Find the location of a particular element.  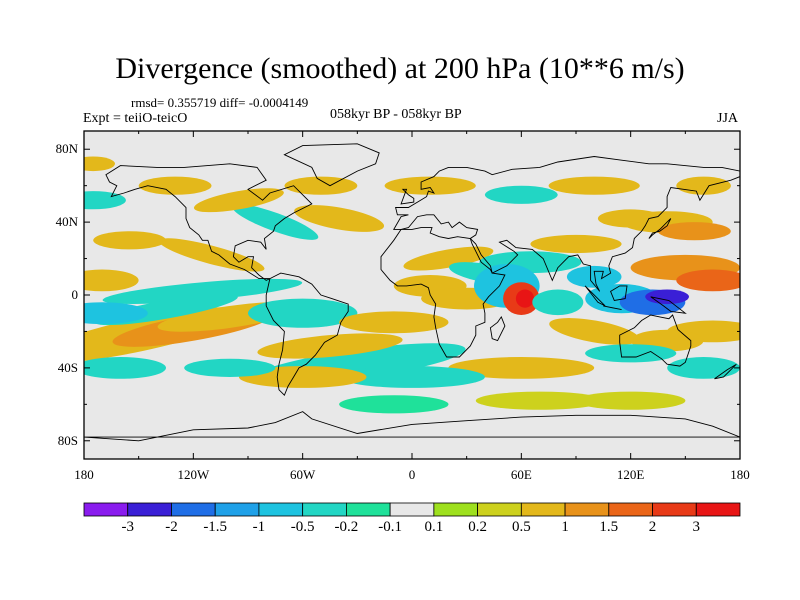

colorbar-label: 3 is located at coordinates (696, 527).